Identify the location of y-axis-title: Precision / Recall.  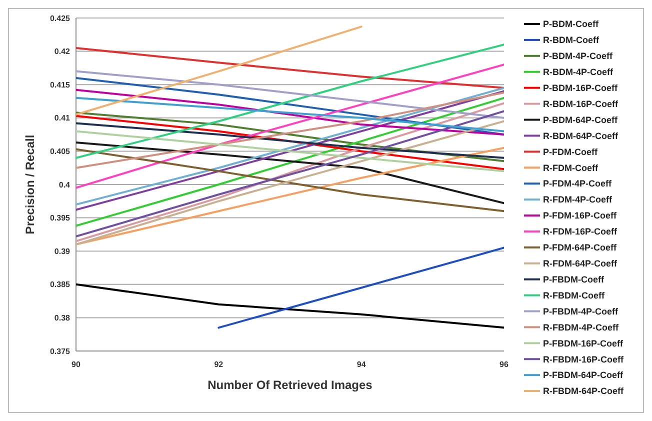
(30, 184).